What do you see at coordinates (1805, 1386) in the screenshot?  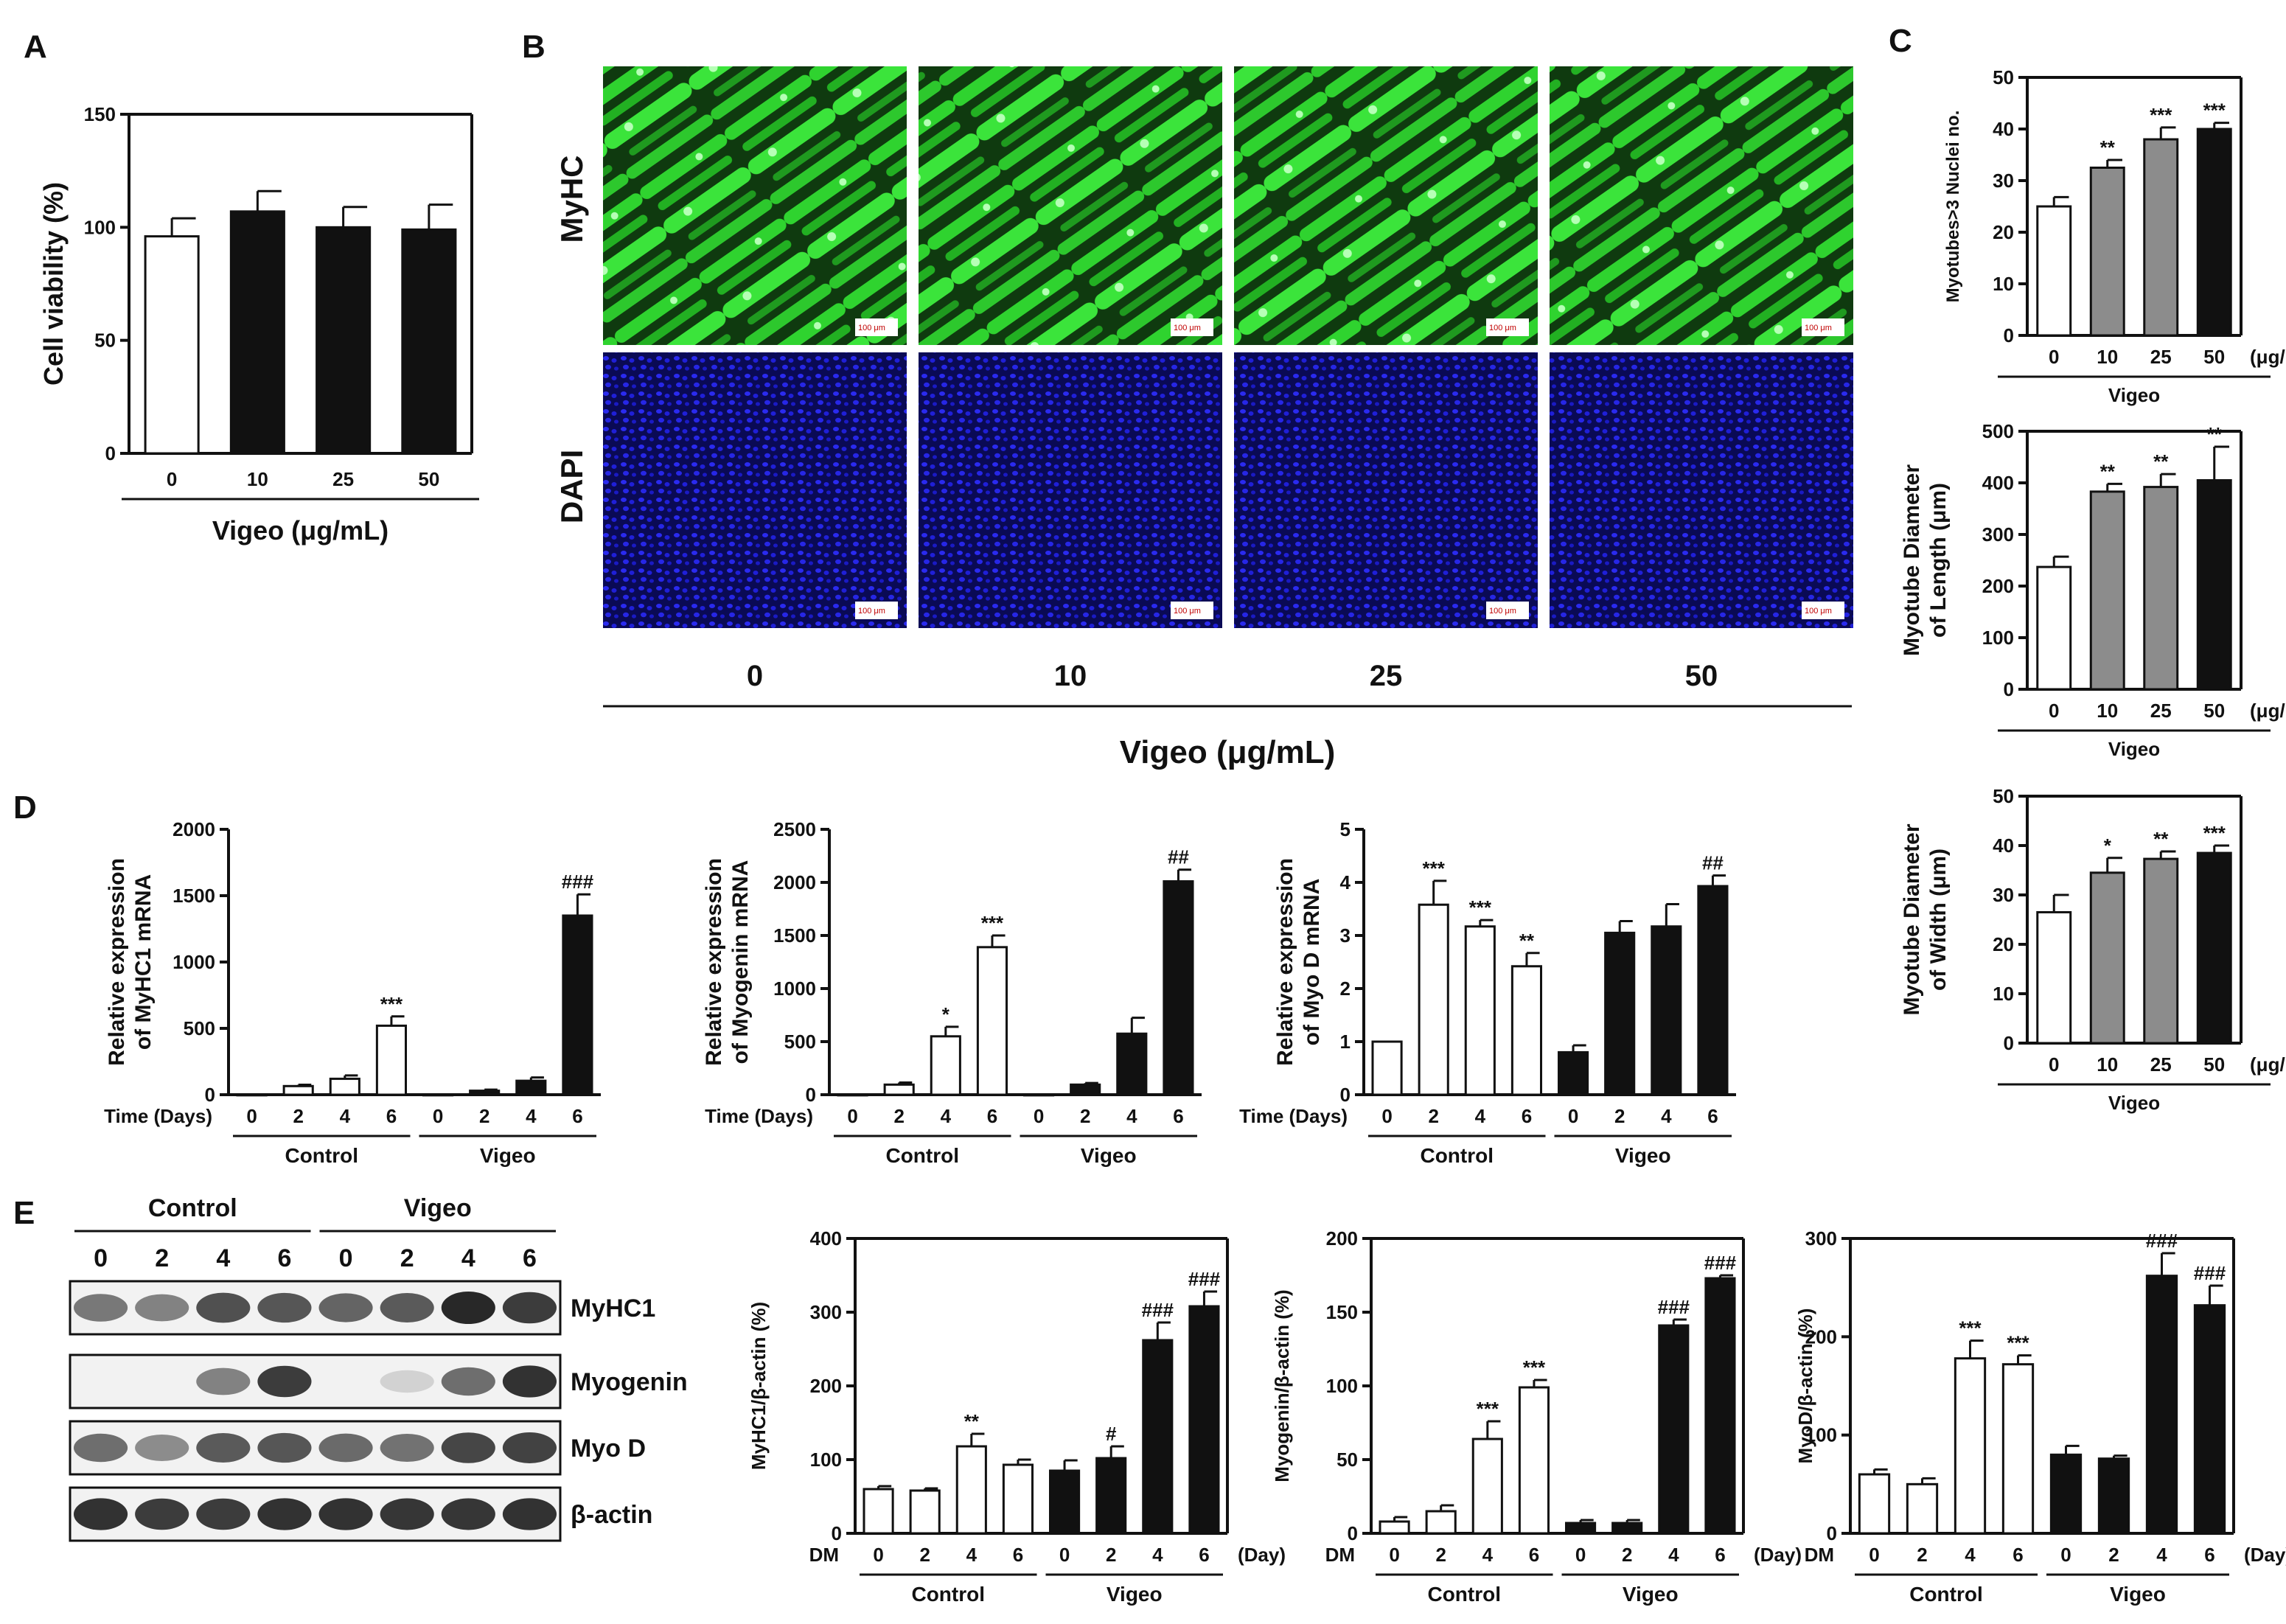 I see `y-axis-label: MyoD/β-actin (%)` at bounding box center [1805, 1386].